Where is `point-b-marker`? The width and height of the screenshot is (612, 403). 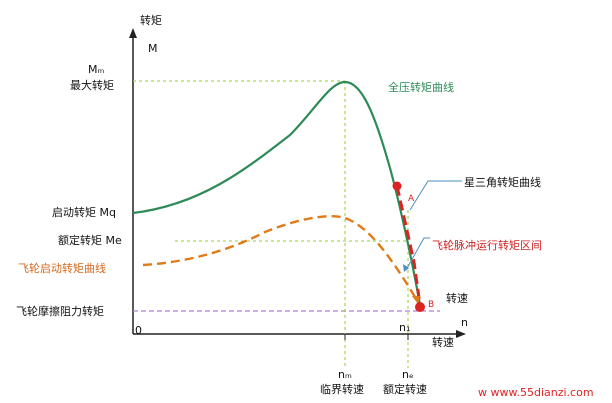 point-b-marker is located at coordinates (420, 307).